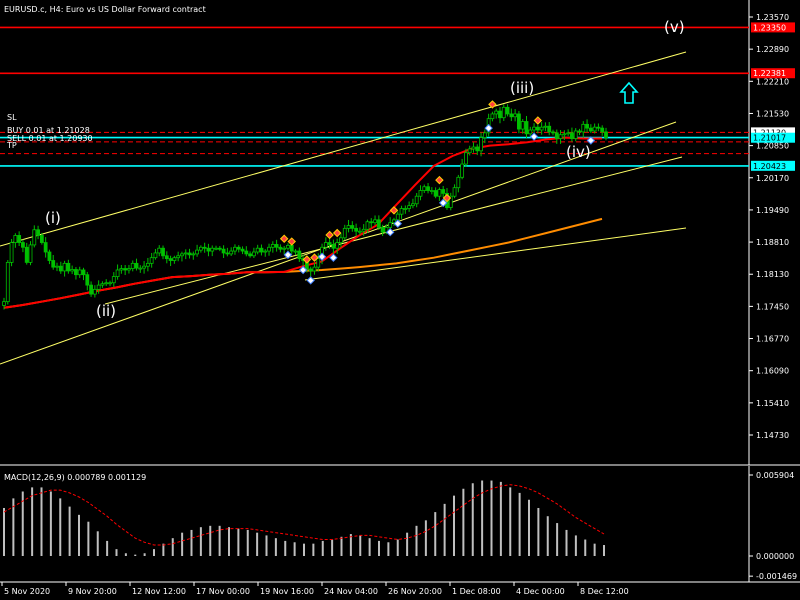  Describe the element at coordinates (772, 435) in the screenshot. I see `price-tick-label: 1.14730` at that location.